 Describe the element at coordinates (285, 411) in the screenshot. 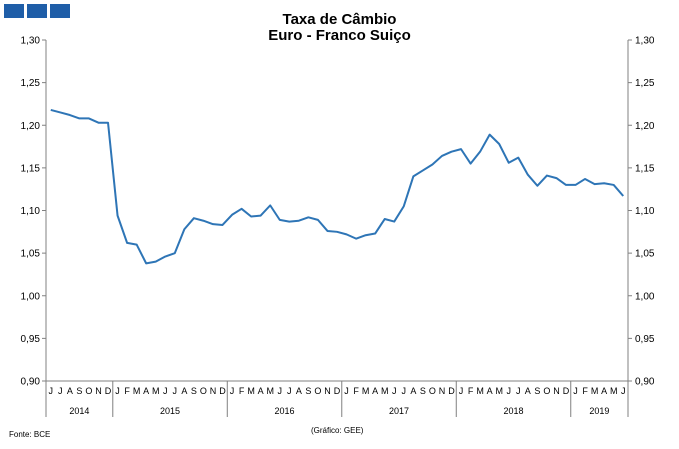

I see `x-tick-label-year: 2016` at that location.